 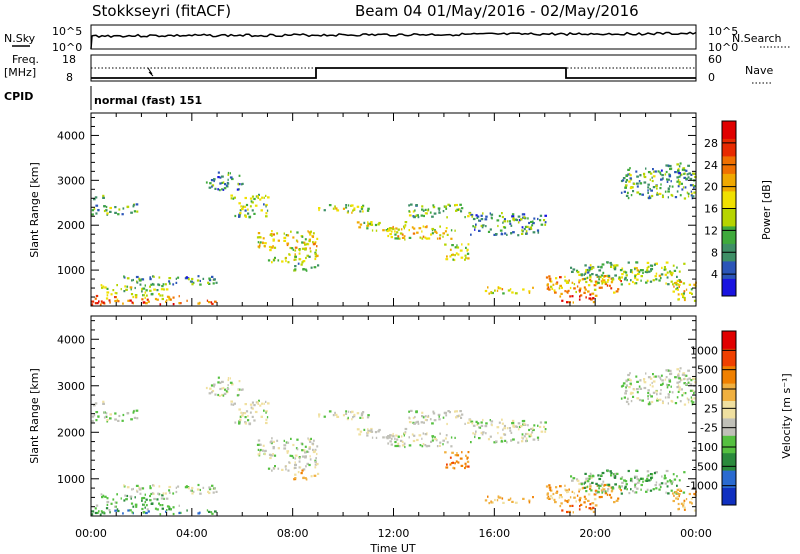 What do you see at coordinates (723, 47) in the screenshot?
I see `nsearch-tick-bottom: 10^0` at bounding box center [723, 47].